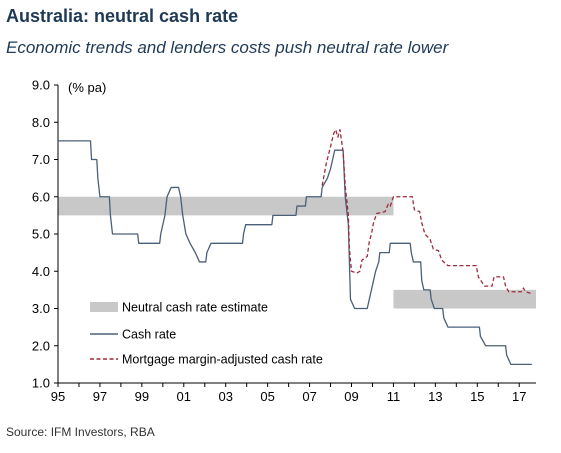 The width and height of the screenshot is (561, 453). What do you see at coordinates (41, 196) in the screenshot?
I see `y-tick-label: 6.0` at bounding box center [41, 196].